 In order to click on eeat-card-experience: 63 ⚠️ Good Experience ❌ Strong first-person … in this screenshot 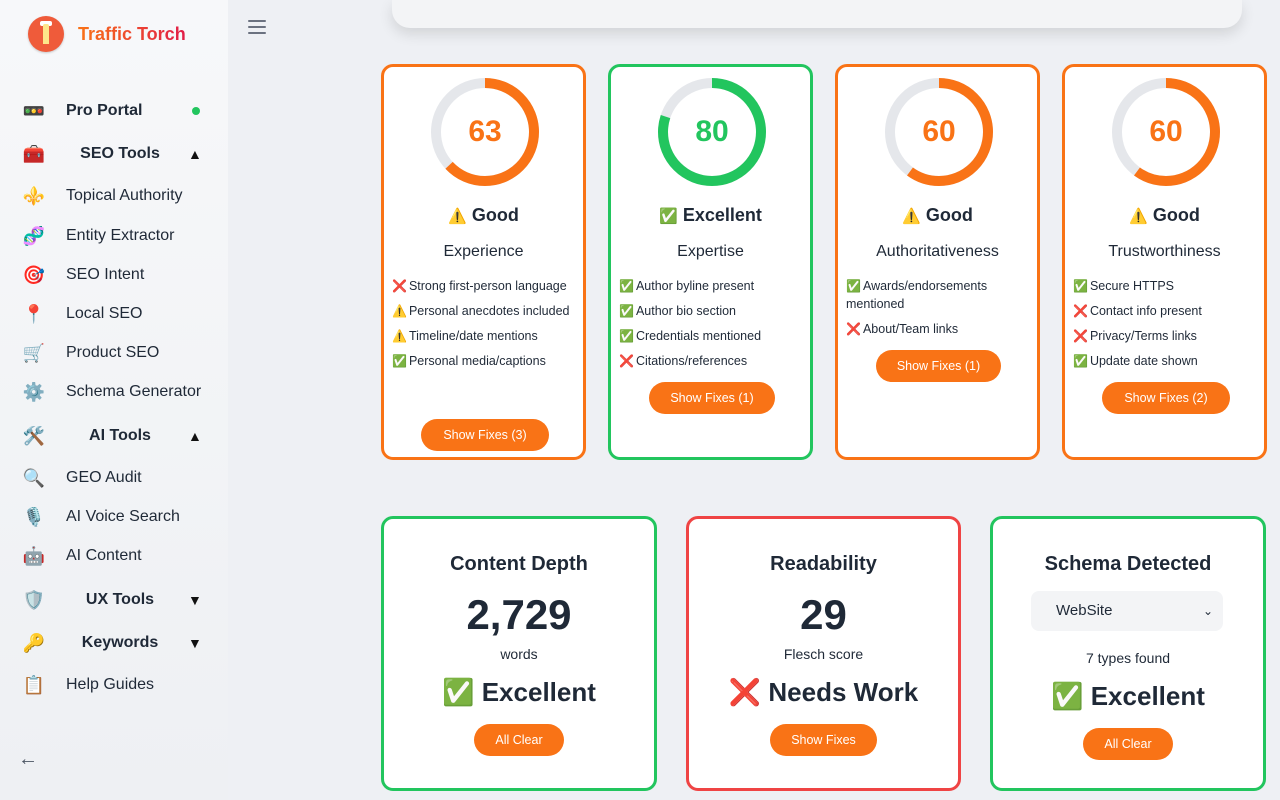, I will do `click(483, 262)`.